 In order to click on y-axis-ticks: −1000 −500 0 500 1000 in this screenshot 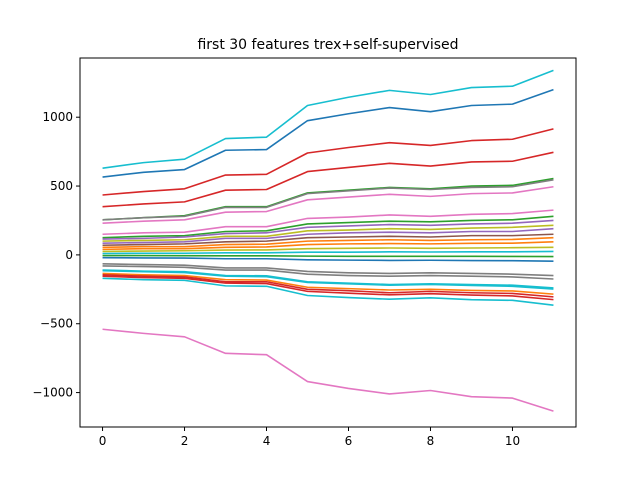, I will do `click(56, 255)`.